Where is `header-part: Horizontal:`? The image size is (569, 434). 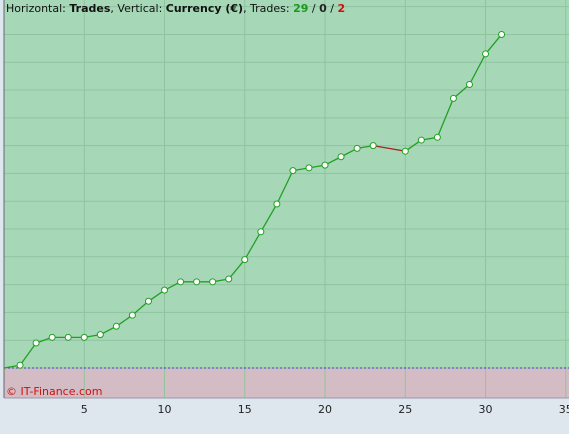
header-part: Horizontal: is located at coordinates (37, 8).